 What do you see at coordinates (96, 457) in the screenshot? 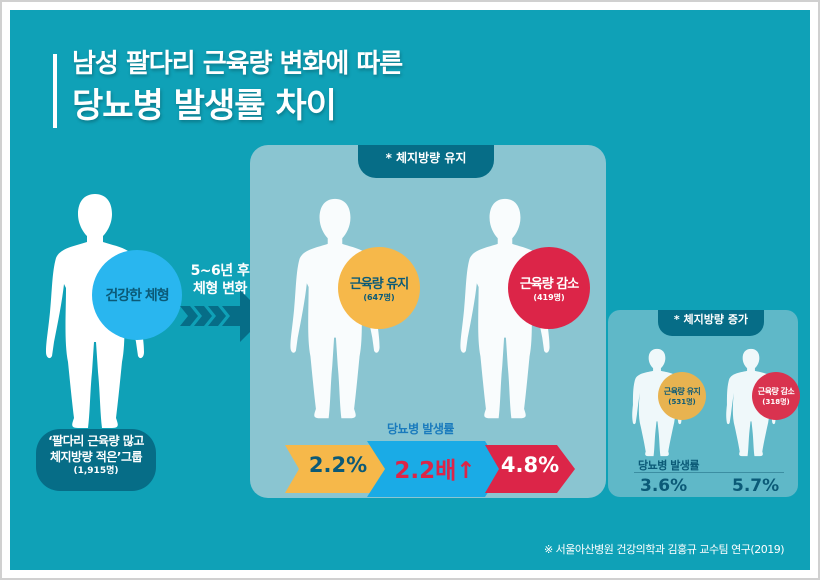
I see `caption-line2: 체지방량 적은’그룹` at bounding box center [96, 457].